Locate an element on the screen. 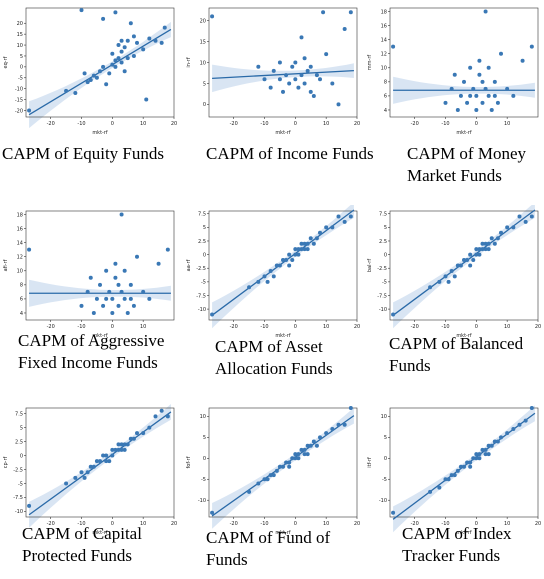  y-tick-label: -2.5 is located at coordinates (201, 269).